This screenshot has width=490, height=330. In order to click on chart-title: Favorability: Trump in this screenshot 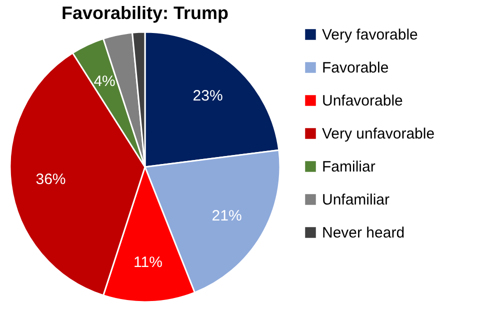, I will do `click(145, 13)`.